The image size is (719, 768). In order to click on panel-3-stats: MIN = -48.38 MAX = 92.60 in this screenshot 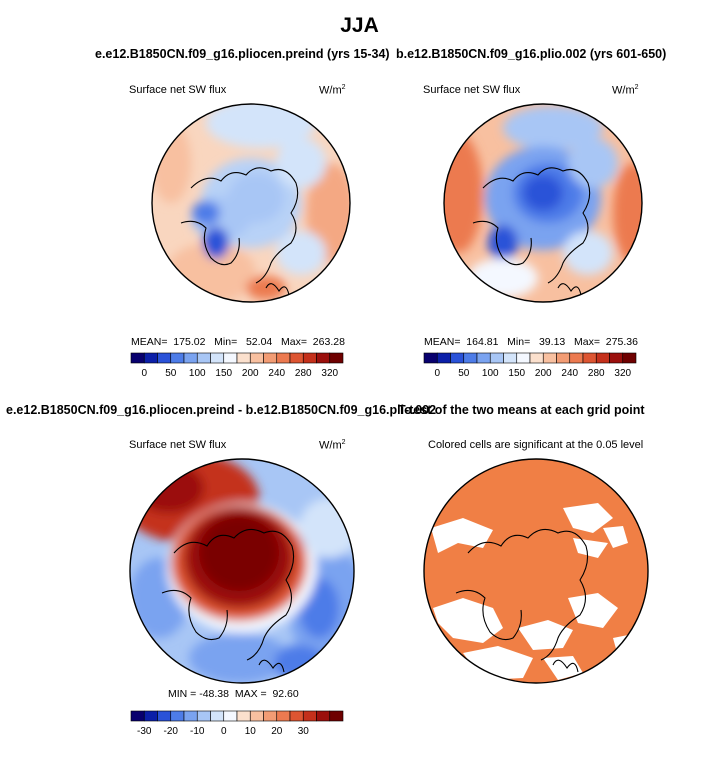, I will do `click(233, 694)`.